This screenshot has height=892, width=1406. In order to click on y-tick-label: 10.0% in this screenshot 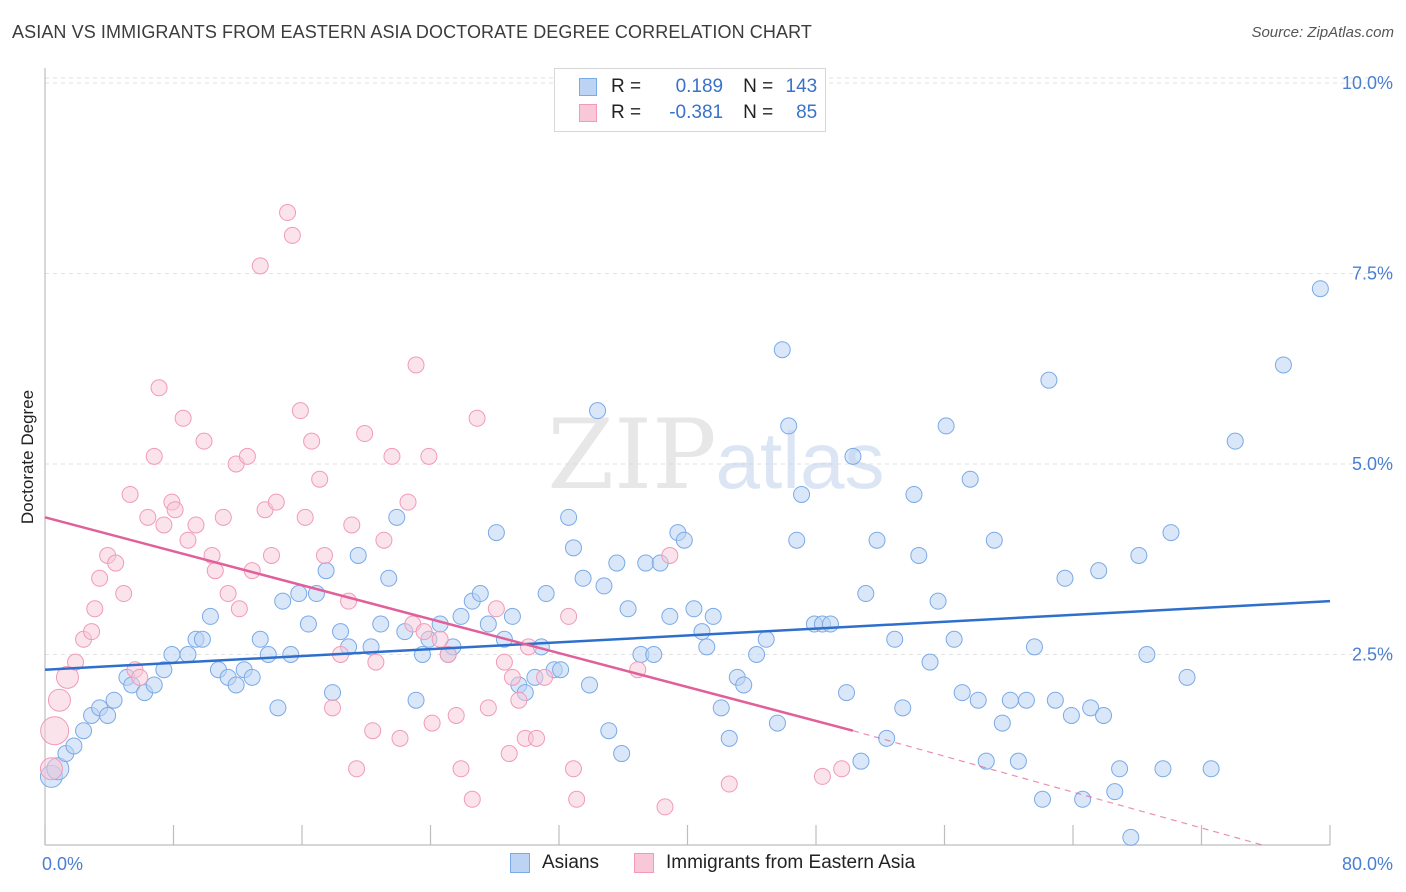, I will do `click(1367, 83)`.